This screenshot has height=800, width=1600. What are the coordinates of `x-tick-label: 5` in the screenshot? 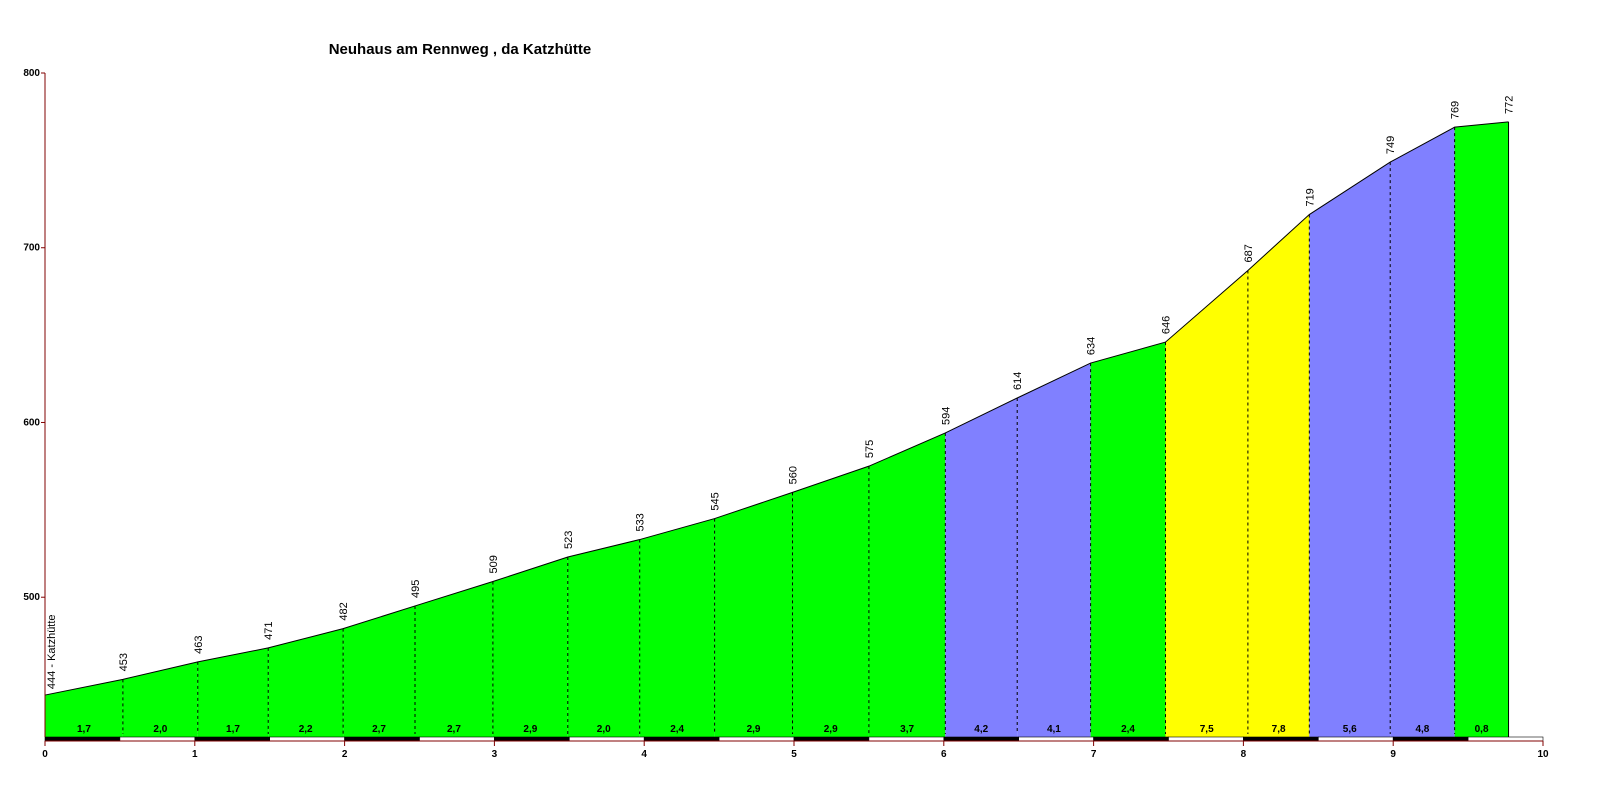 It's located at (794, 754).